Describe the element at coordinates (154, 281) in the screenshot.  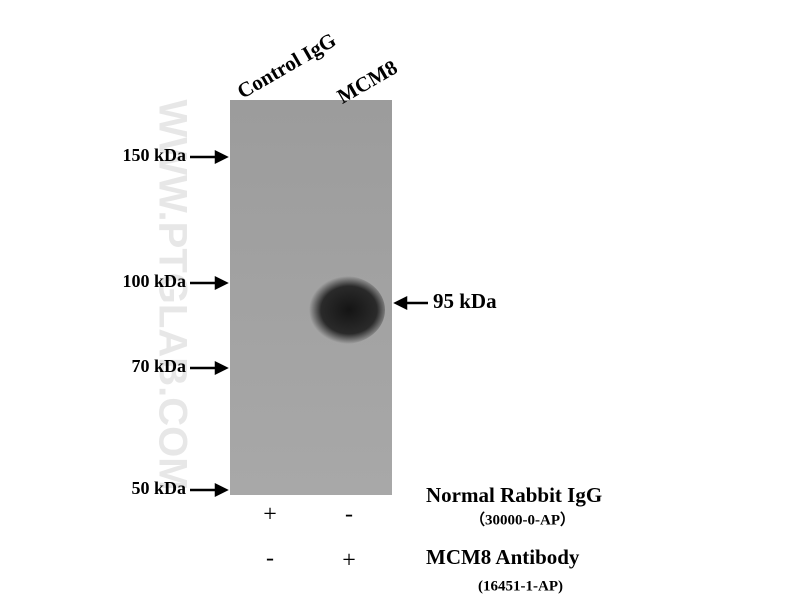
I see `marker-label: 100 kDa` at that location.